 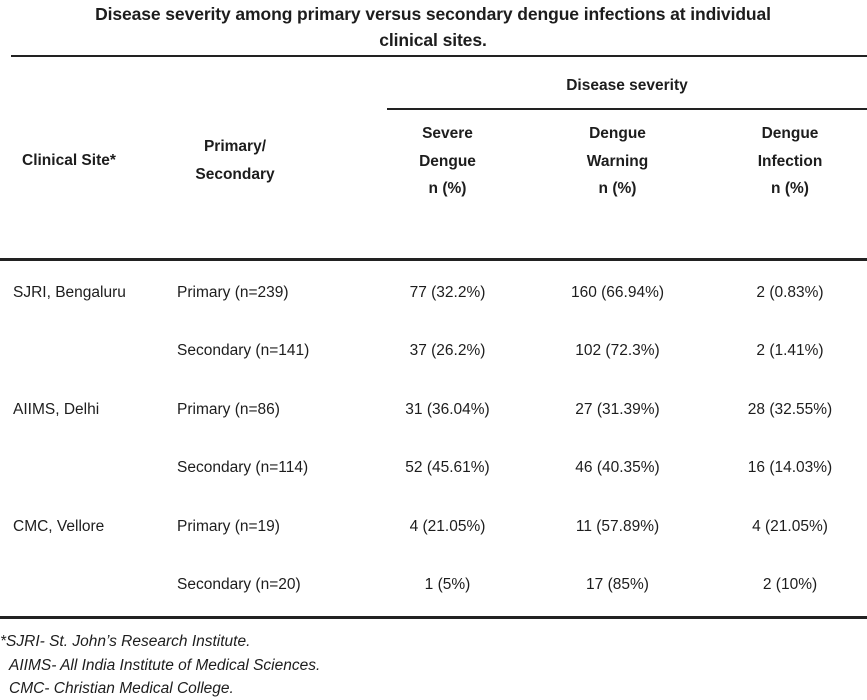 I want to click on cell-dengue-infection: 28 (32.55%), so click(x=790, y=409).